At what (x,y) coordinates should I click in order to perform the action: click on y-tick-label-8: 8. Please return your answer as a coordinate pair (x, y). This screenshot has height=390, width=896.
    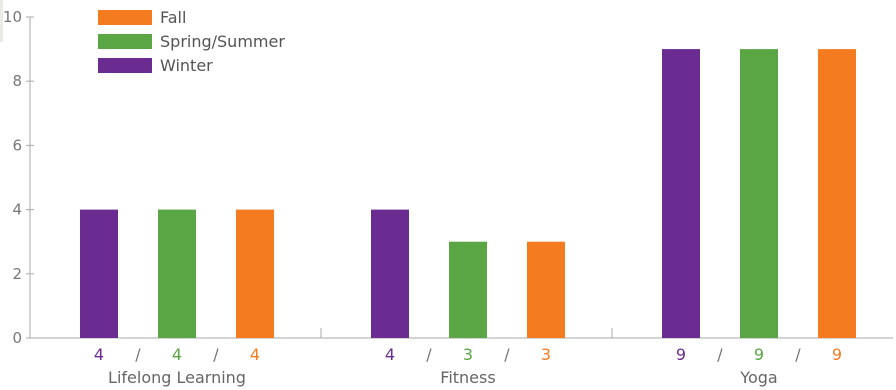
    Looking at the image, I should click on (17, 81).